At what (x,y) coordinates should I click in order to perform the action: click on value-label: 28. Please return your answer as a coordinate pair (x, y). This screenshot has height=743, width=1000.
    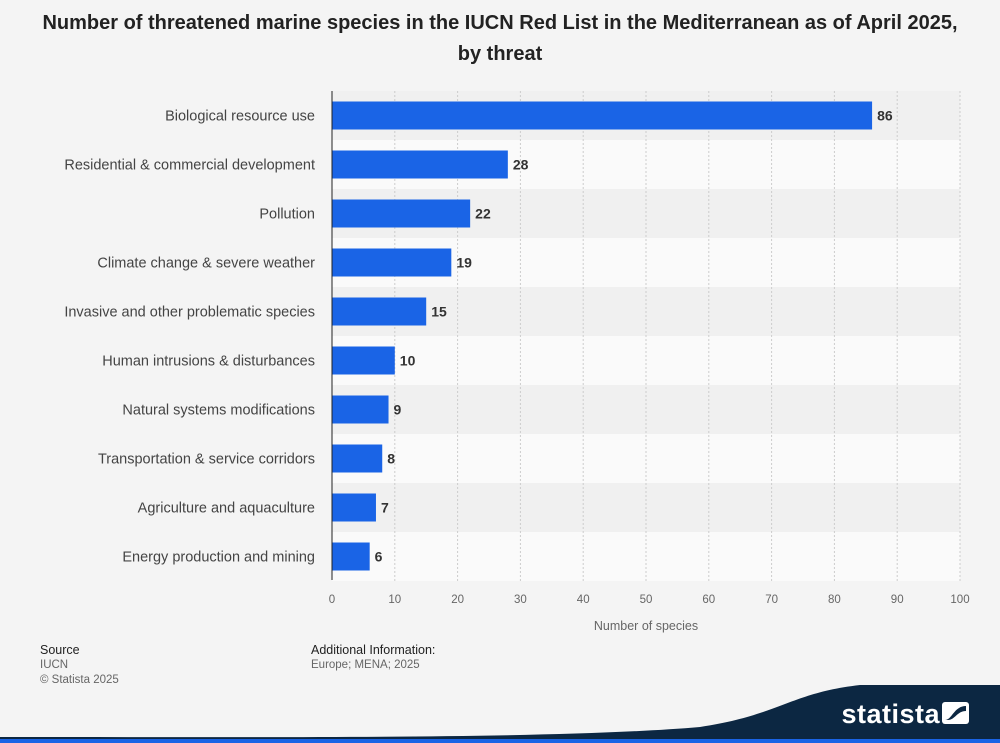
    Looking at the image, I should click on (521, 165).